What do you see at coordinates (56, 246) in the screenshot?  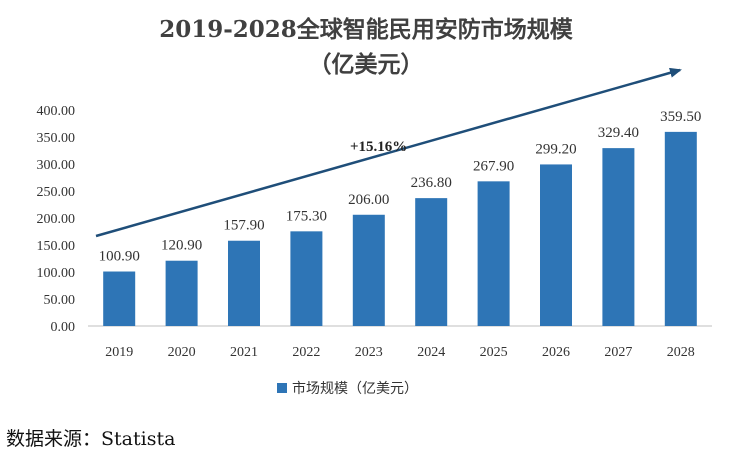 I see `y-tick-label: 150.00` at bounding box center [56, 246].